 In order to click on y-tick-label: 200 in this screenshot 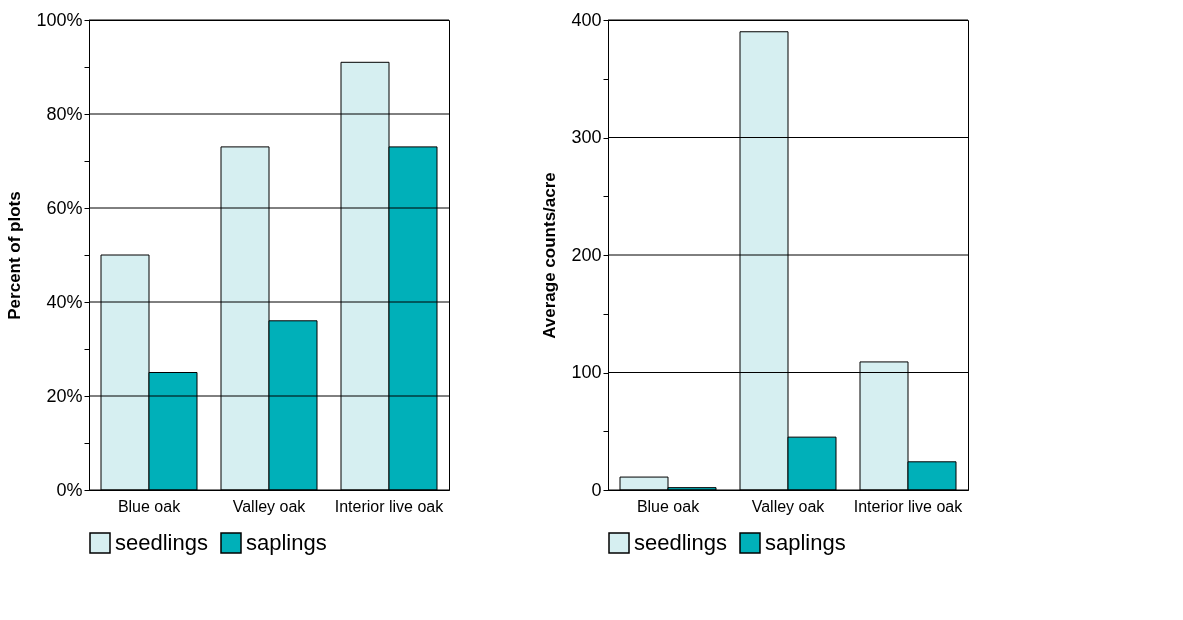, I will do `click(586, 254)`.